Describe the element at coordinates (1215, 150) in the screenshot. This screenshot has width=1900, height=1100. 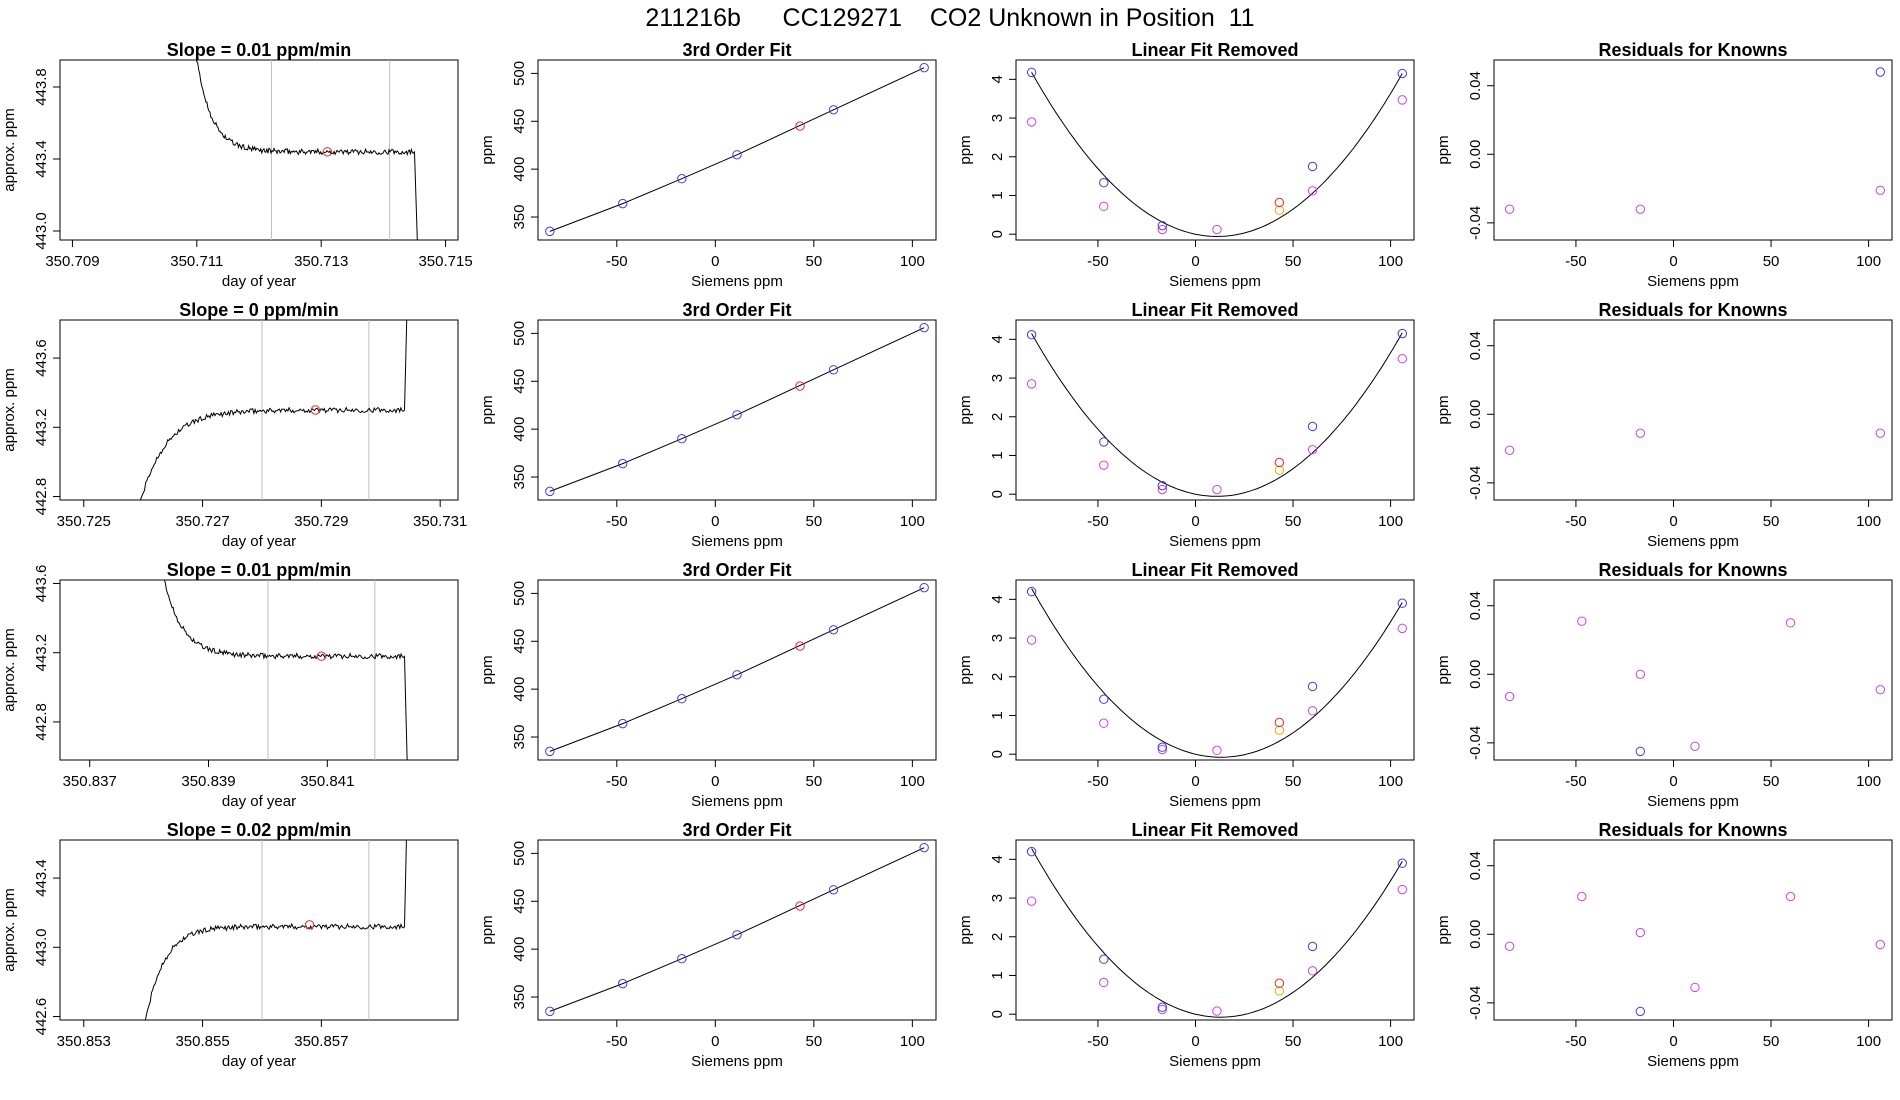
I see `row1-linear-frame` at that location.